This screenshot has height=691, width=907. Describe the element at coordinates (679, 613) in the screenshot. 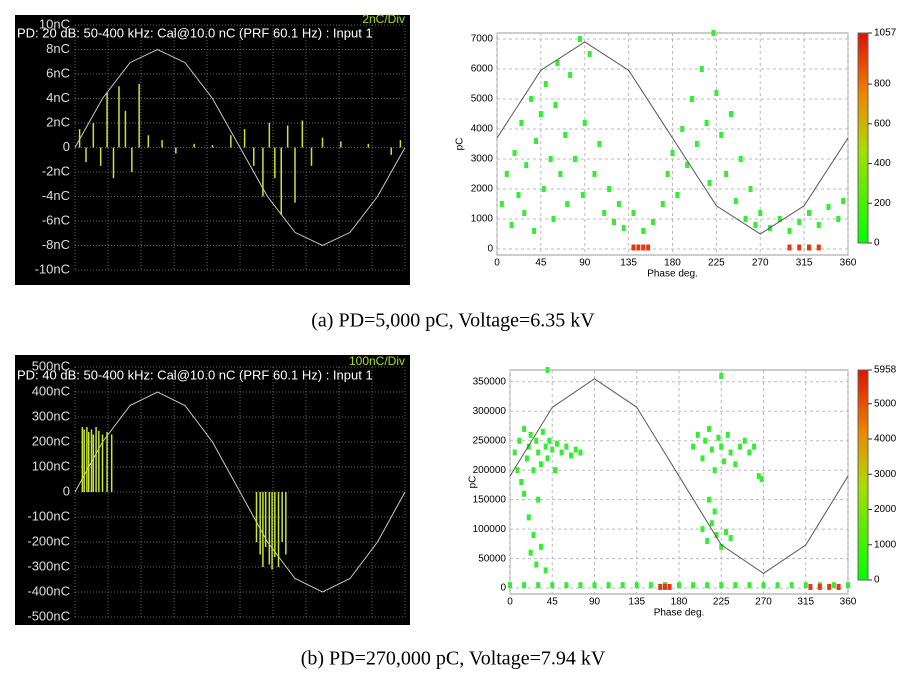

I see `x-axis-label: Phase deg.` at that location.